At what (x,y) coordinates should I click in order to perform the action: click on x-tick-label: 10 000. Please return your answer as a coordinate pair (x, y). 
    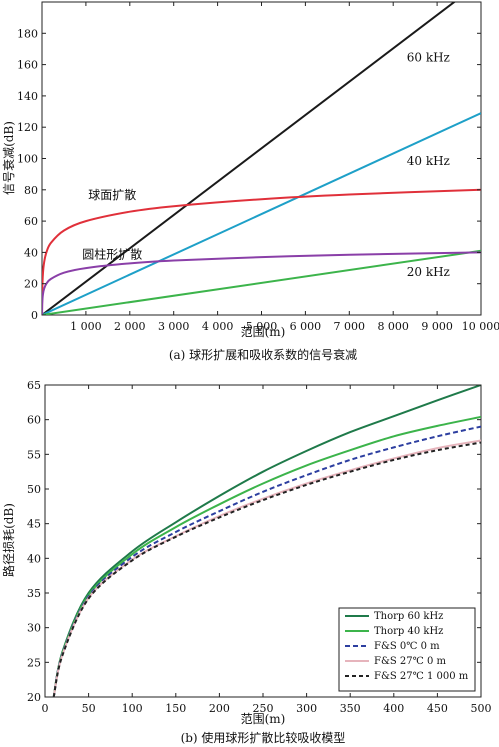
    Looking at the image, I should click on (480, 326).